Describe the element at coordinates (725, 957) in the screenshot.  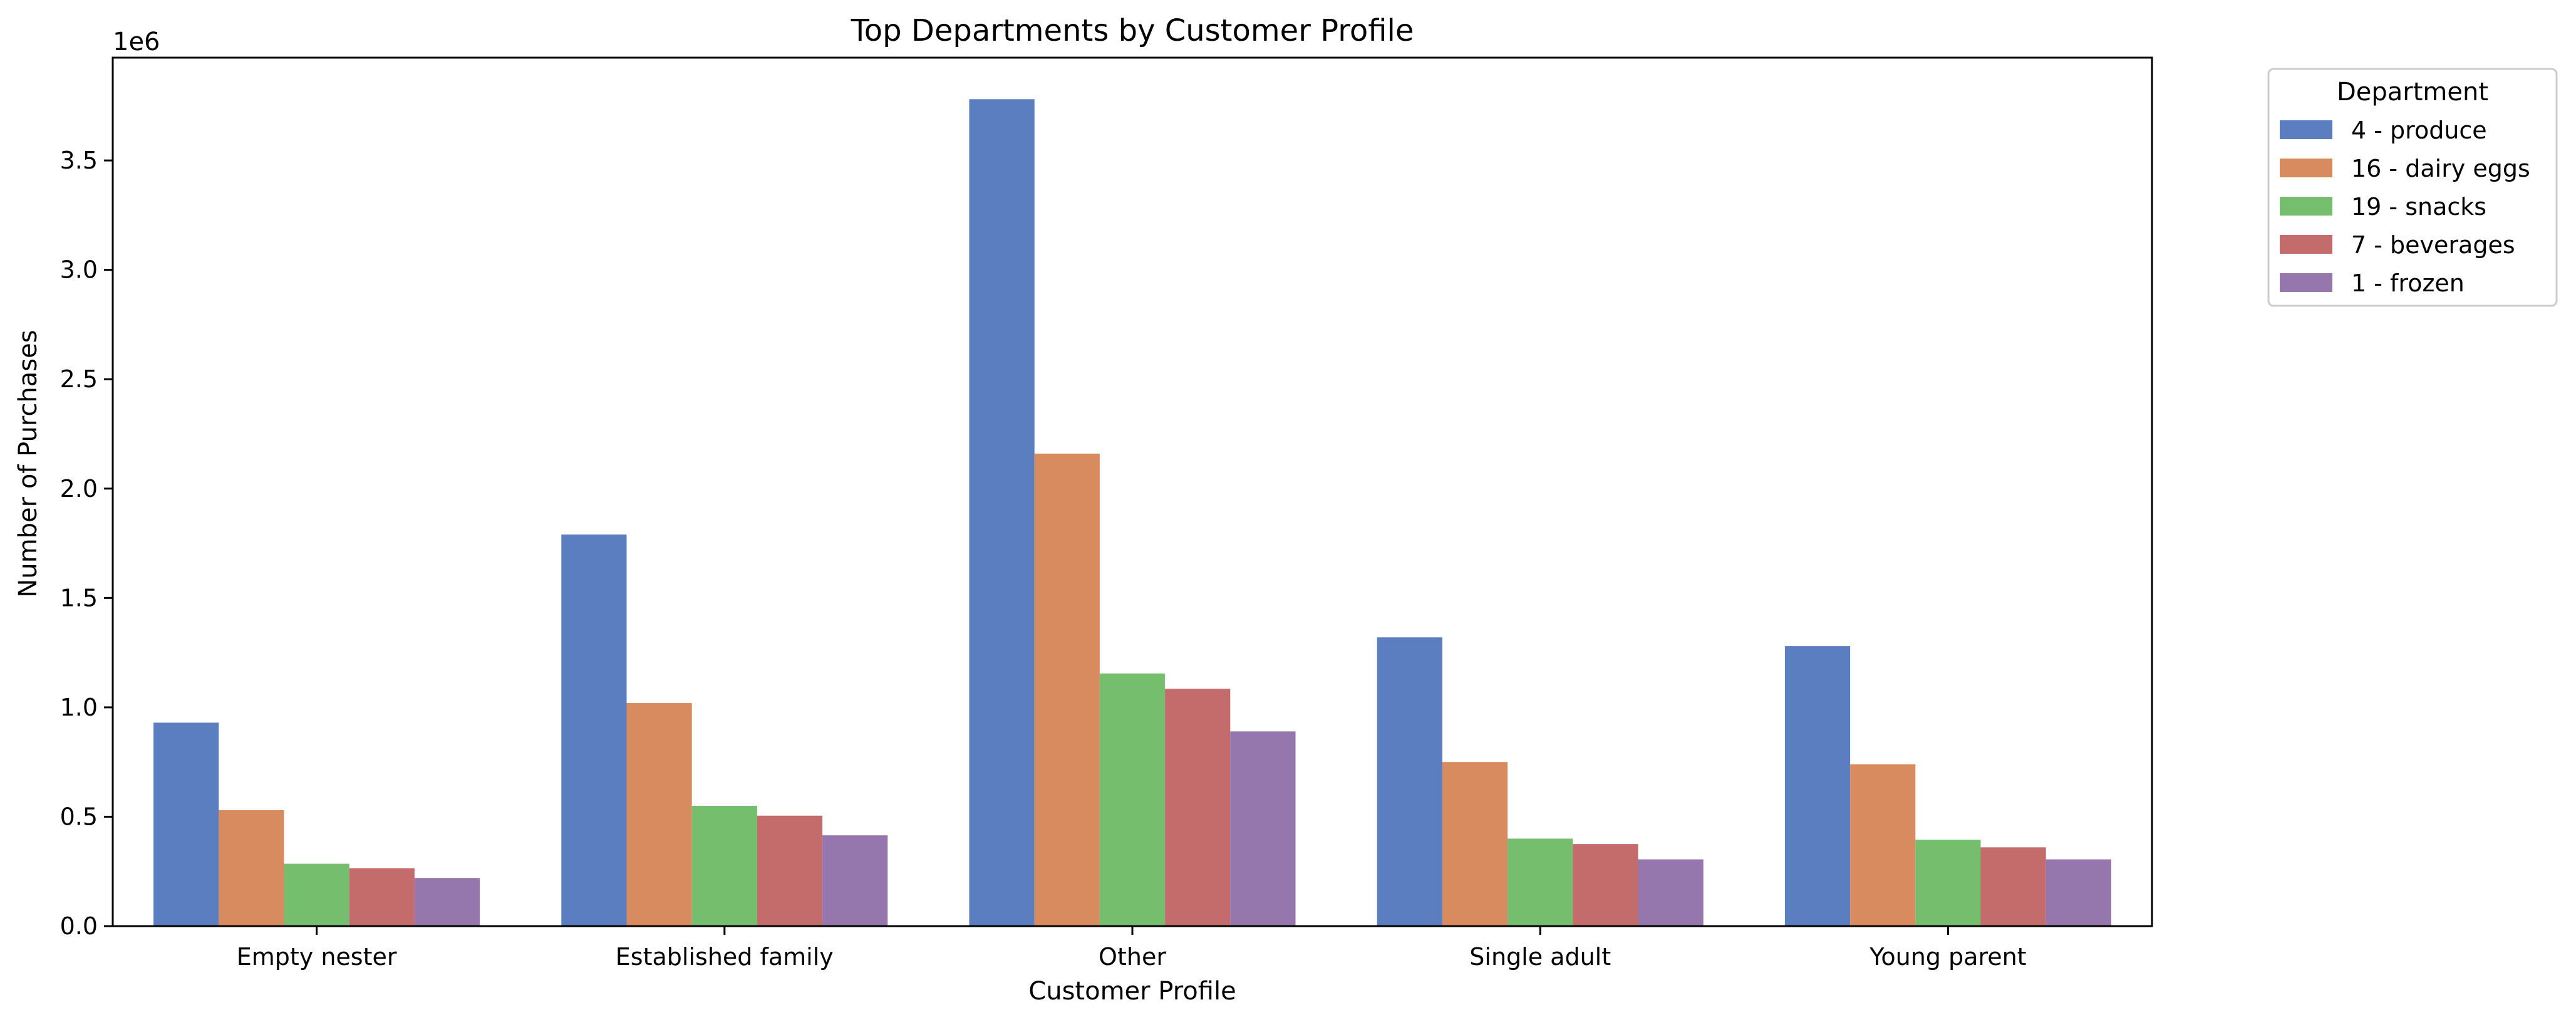
I see `x-tick-label: Established family` at that location.